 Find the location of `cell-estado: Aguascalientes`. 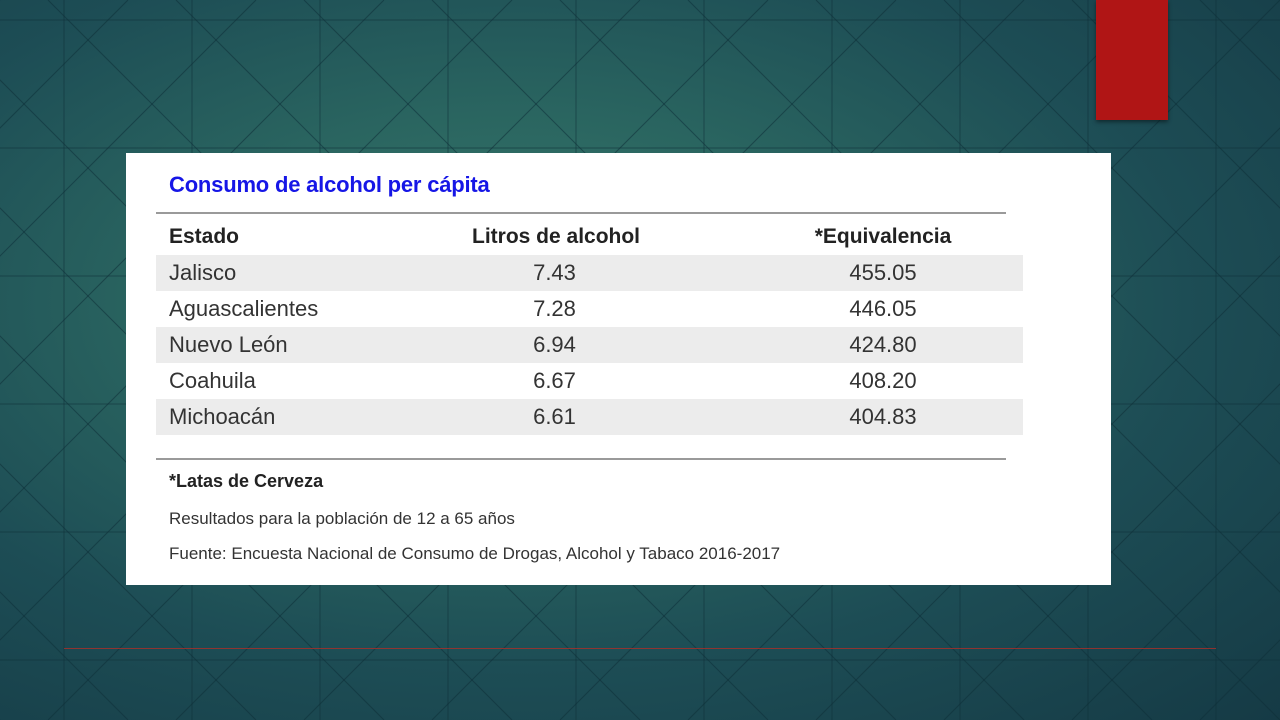

cell-estado: Aguascalientes is located at coordinates (244, 308).